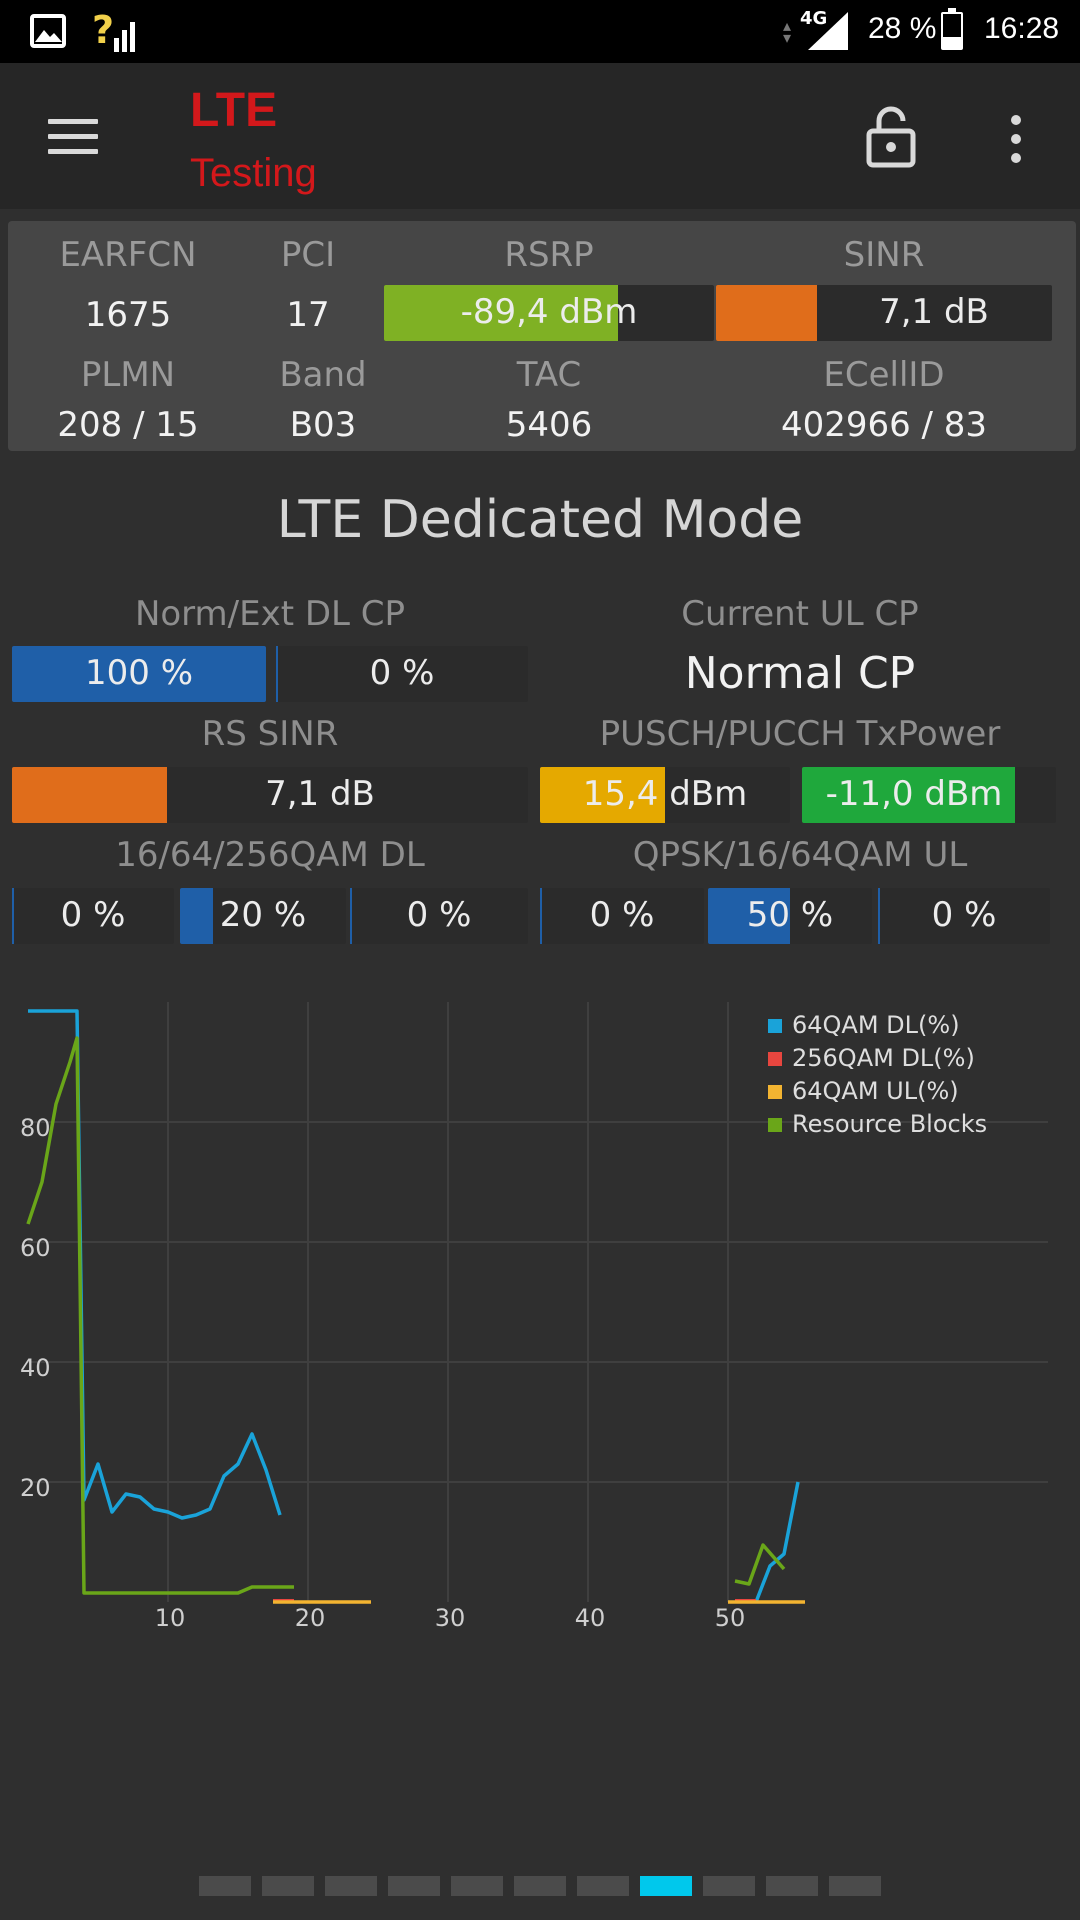  I want to click on pusch-txpower-fill, so click(602, 795).